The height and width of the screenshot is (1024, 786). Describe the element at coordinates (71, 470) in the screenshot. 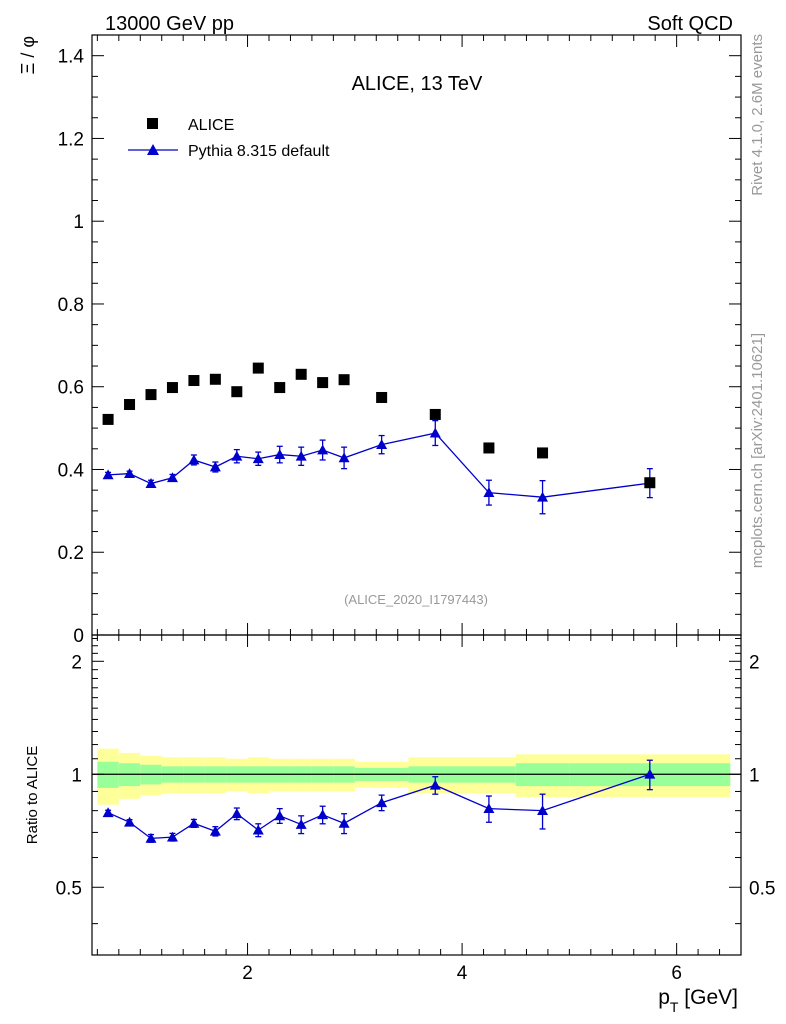

I see `main-y-tick-label: 0.4` at that location.